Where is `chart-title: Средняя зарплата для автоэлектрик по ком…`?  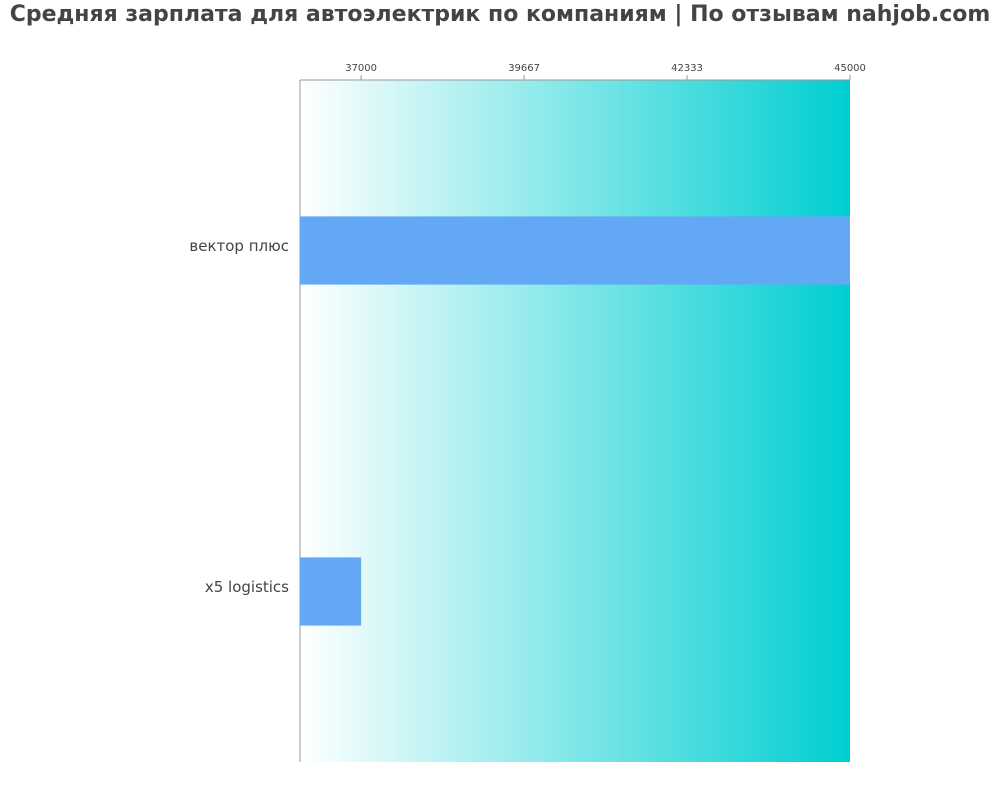 chart-title: Средняя зарплата для автоэлектрик по ком… is located at coordinates (500, 14).